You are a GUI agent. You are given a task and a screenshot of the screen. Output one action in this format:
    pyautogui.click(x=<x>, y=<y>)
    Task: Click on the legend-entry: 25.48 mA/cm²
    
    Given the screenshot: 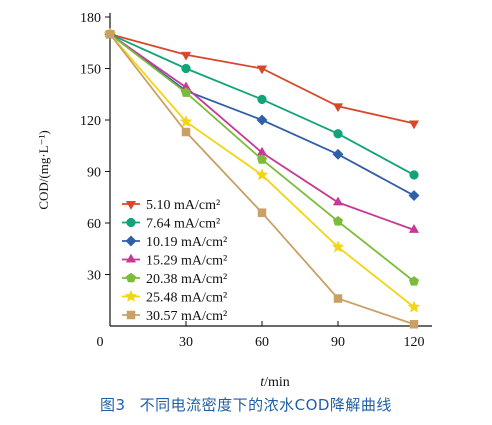 What is the action you would take?
    pyautogui.click(x=174, y=297)
    